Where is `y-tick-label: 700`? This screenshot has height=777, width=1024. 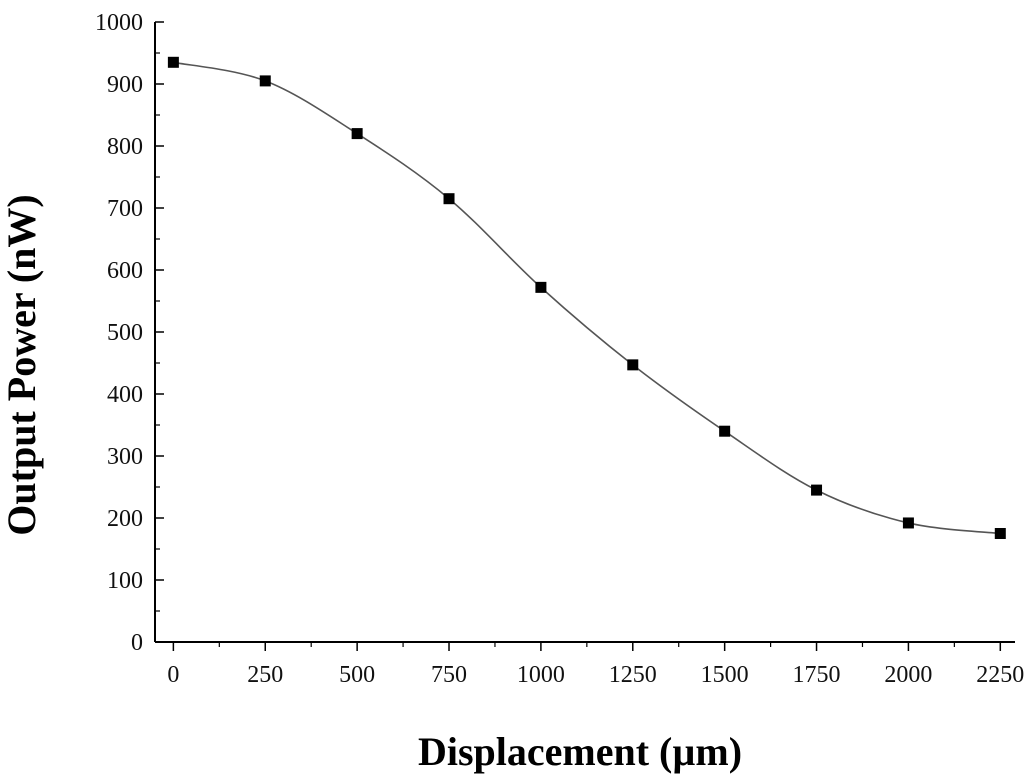 y-tick-label: 700 is located at coordinates (125, 209).